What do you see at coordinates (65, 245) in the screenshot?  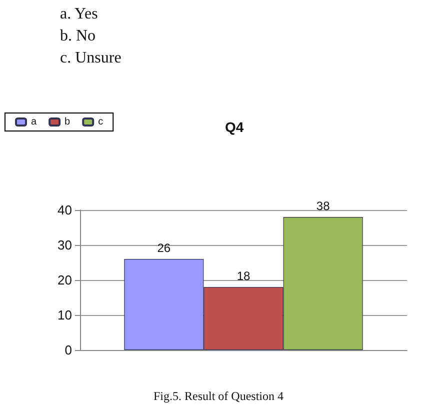 I see `y-tick-label: 30` at bounding box center [65, 245].